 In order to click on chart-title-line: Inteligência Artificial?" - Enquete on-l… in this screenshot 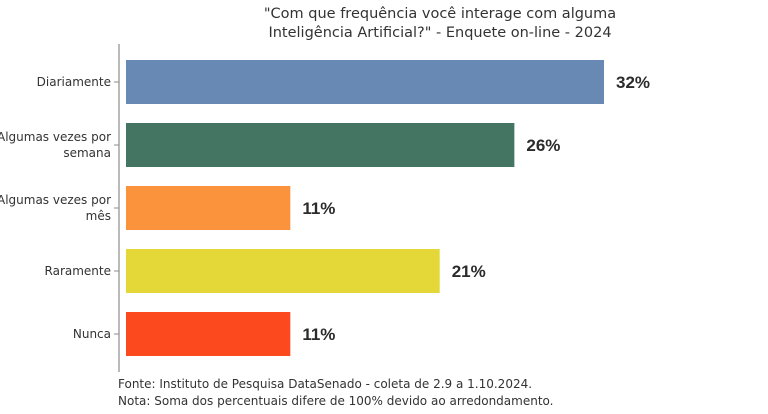, I will do `click(439, 33)`.